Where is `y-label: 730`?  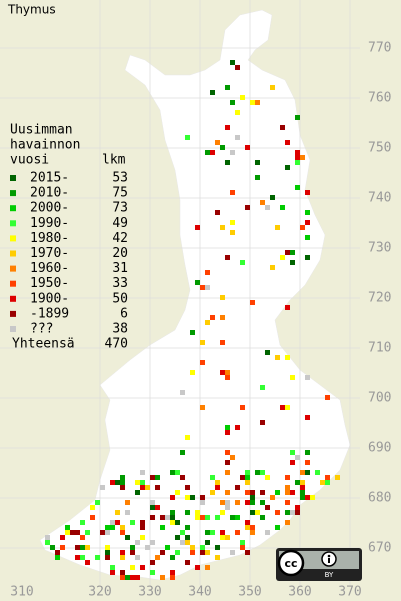 y-label: 730 is located at coordinates (379, 248).